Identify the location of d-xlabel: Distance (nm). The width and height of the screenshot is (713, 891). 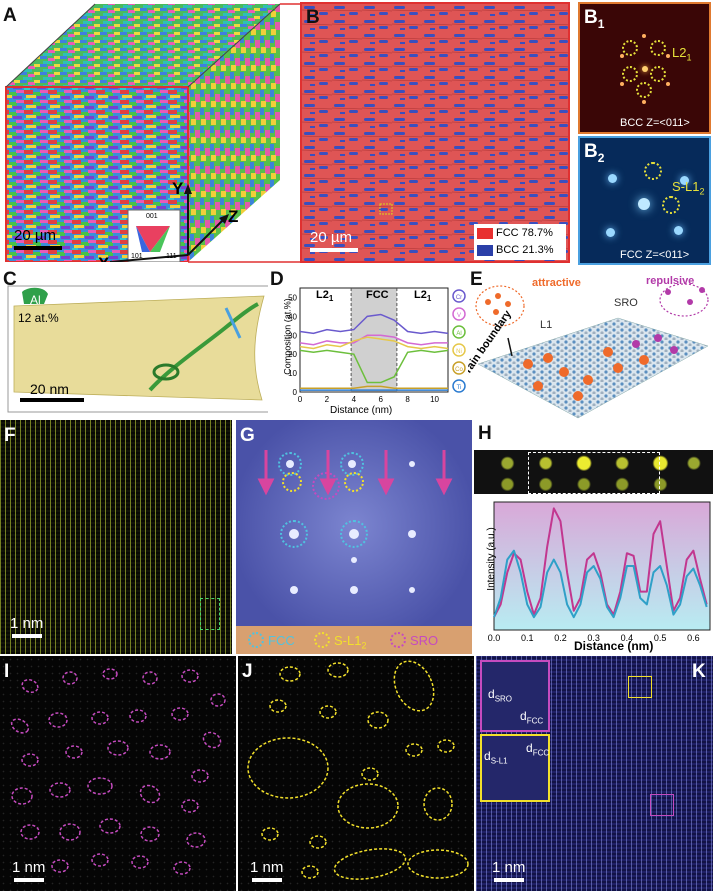
(361, 410).